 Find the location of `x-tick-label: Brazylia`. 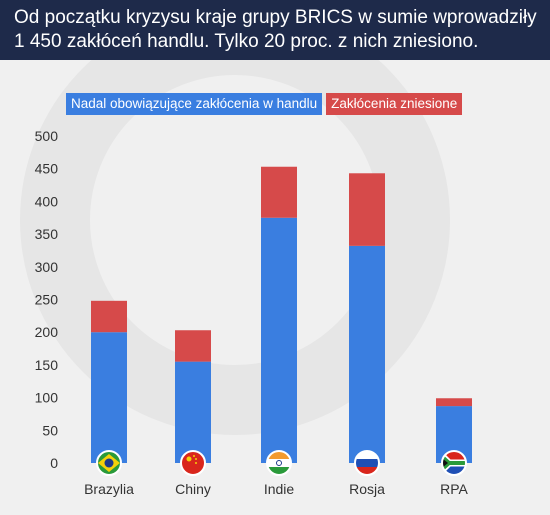

x-tick-label: Brazylia is located at coordinates (109, 489).